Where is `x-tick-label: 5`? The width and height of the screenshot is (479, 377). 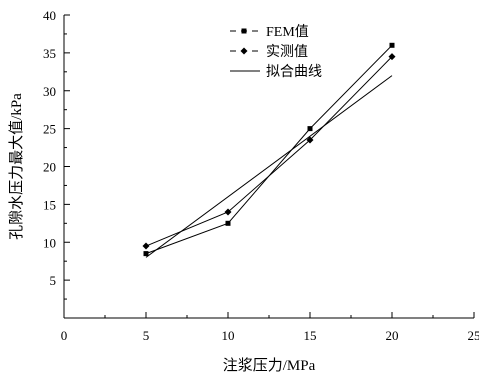
x-tick-label: 5 is located at coordinates (146, 335).